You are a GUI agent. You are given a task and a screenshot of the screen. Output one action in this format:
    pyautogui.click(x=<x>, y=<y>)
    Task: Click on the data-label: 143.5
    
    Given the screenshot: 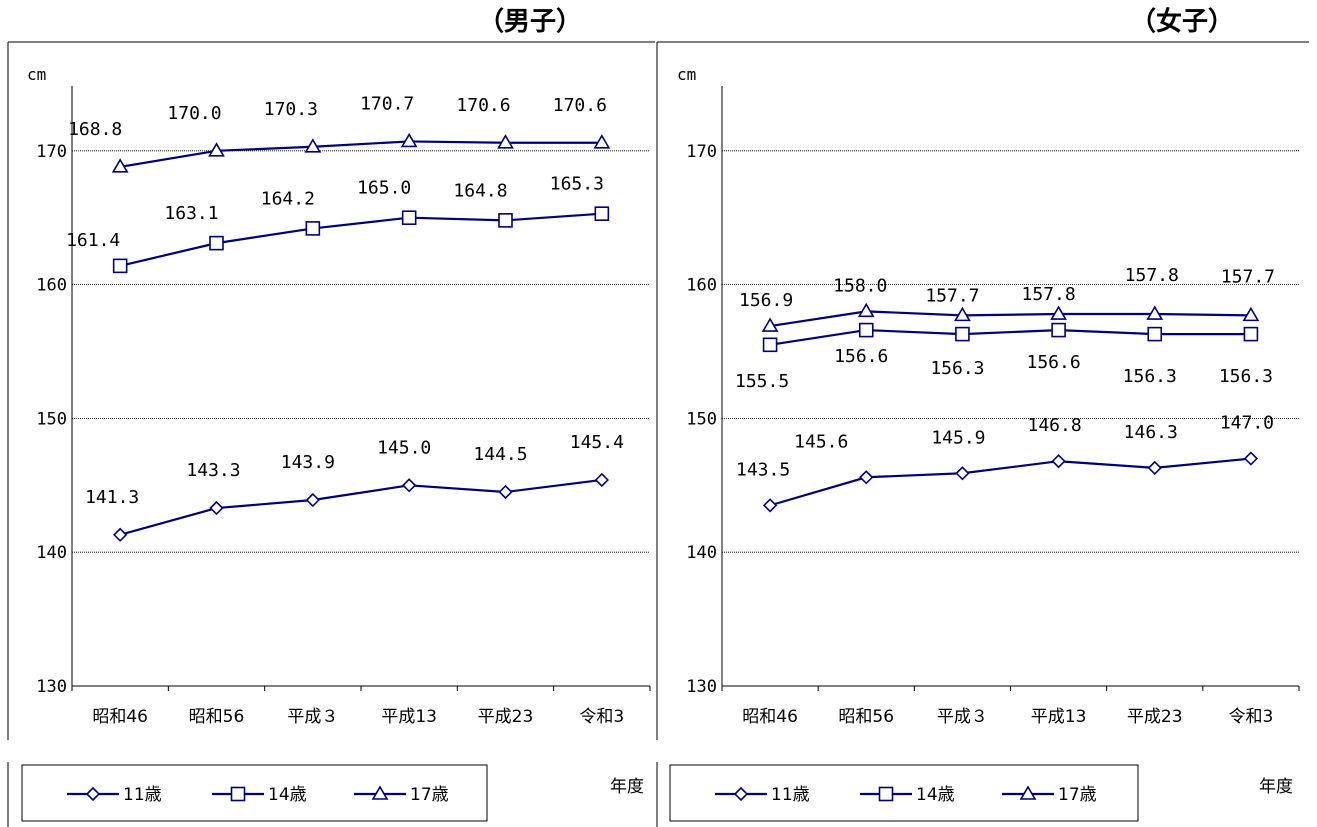 What is the action you would take?
    pyautogui.click(x=763, y=469)
    